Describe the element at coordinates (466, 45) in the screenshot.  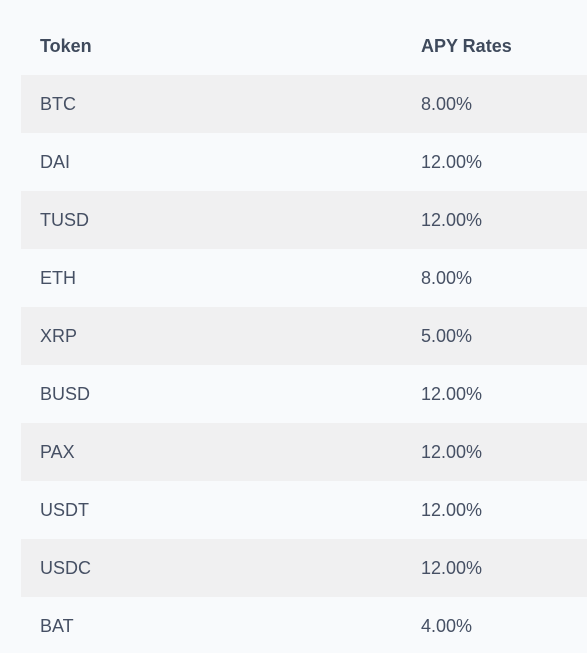
I see `column-header-apy-rates: APY Rates` at that location.